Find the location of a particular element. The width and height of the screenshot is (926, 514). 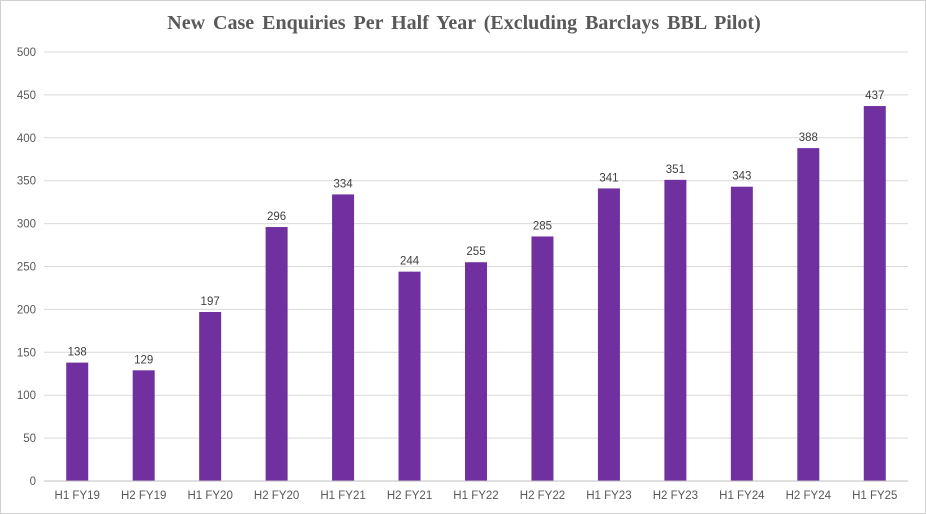

y-tick-label: 300 is located at coordinates (26, 225).